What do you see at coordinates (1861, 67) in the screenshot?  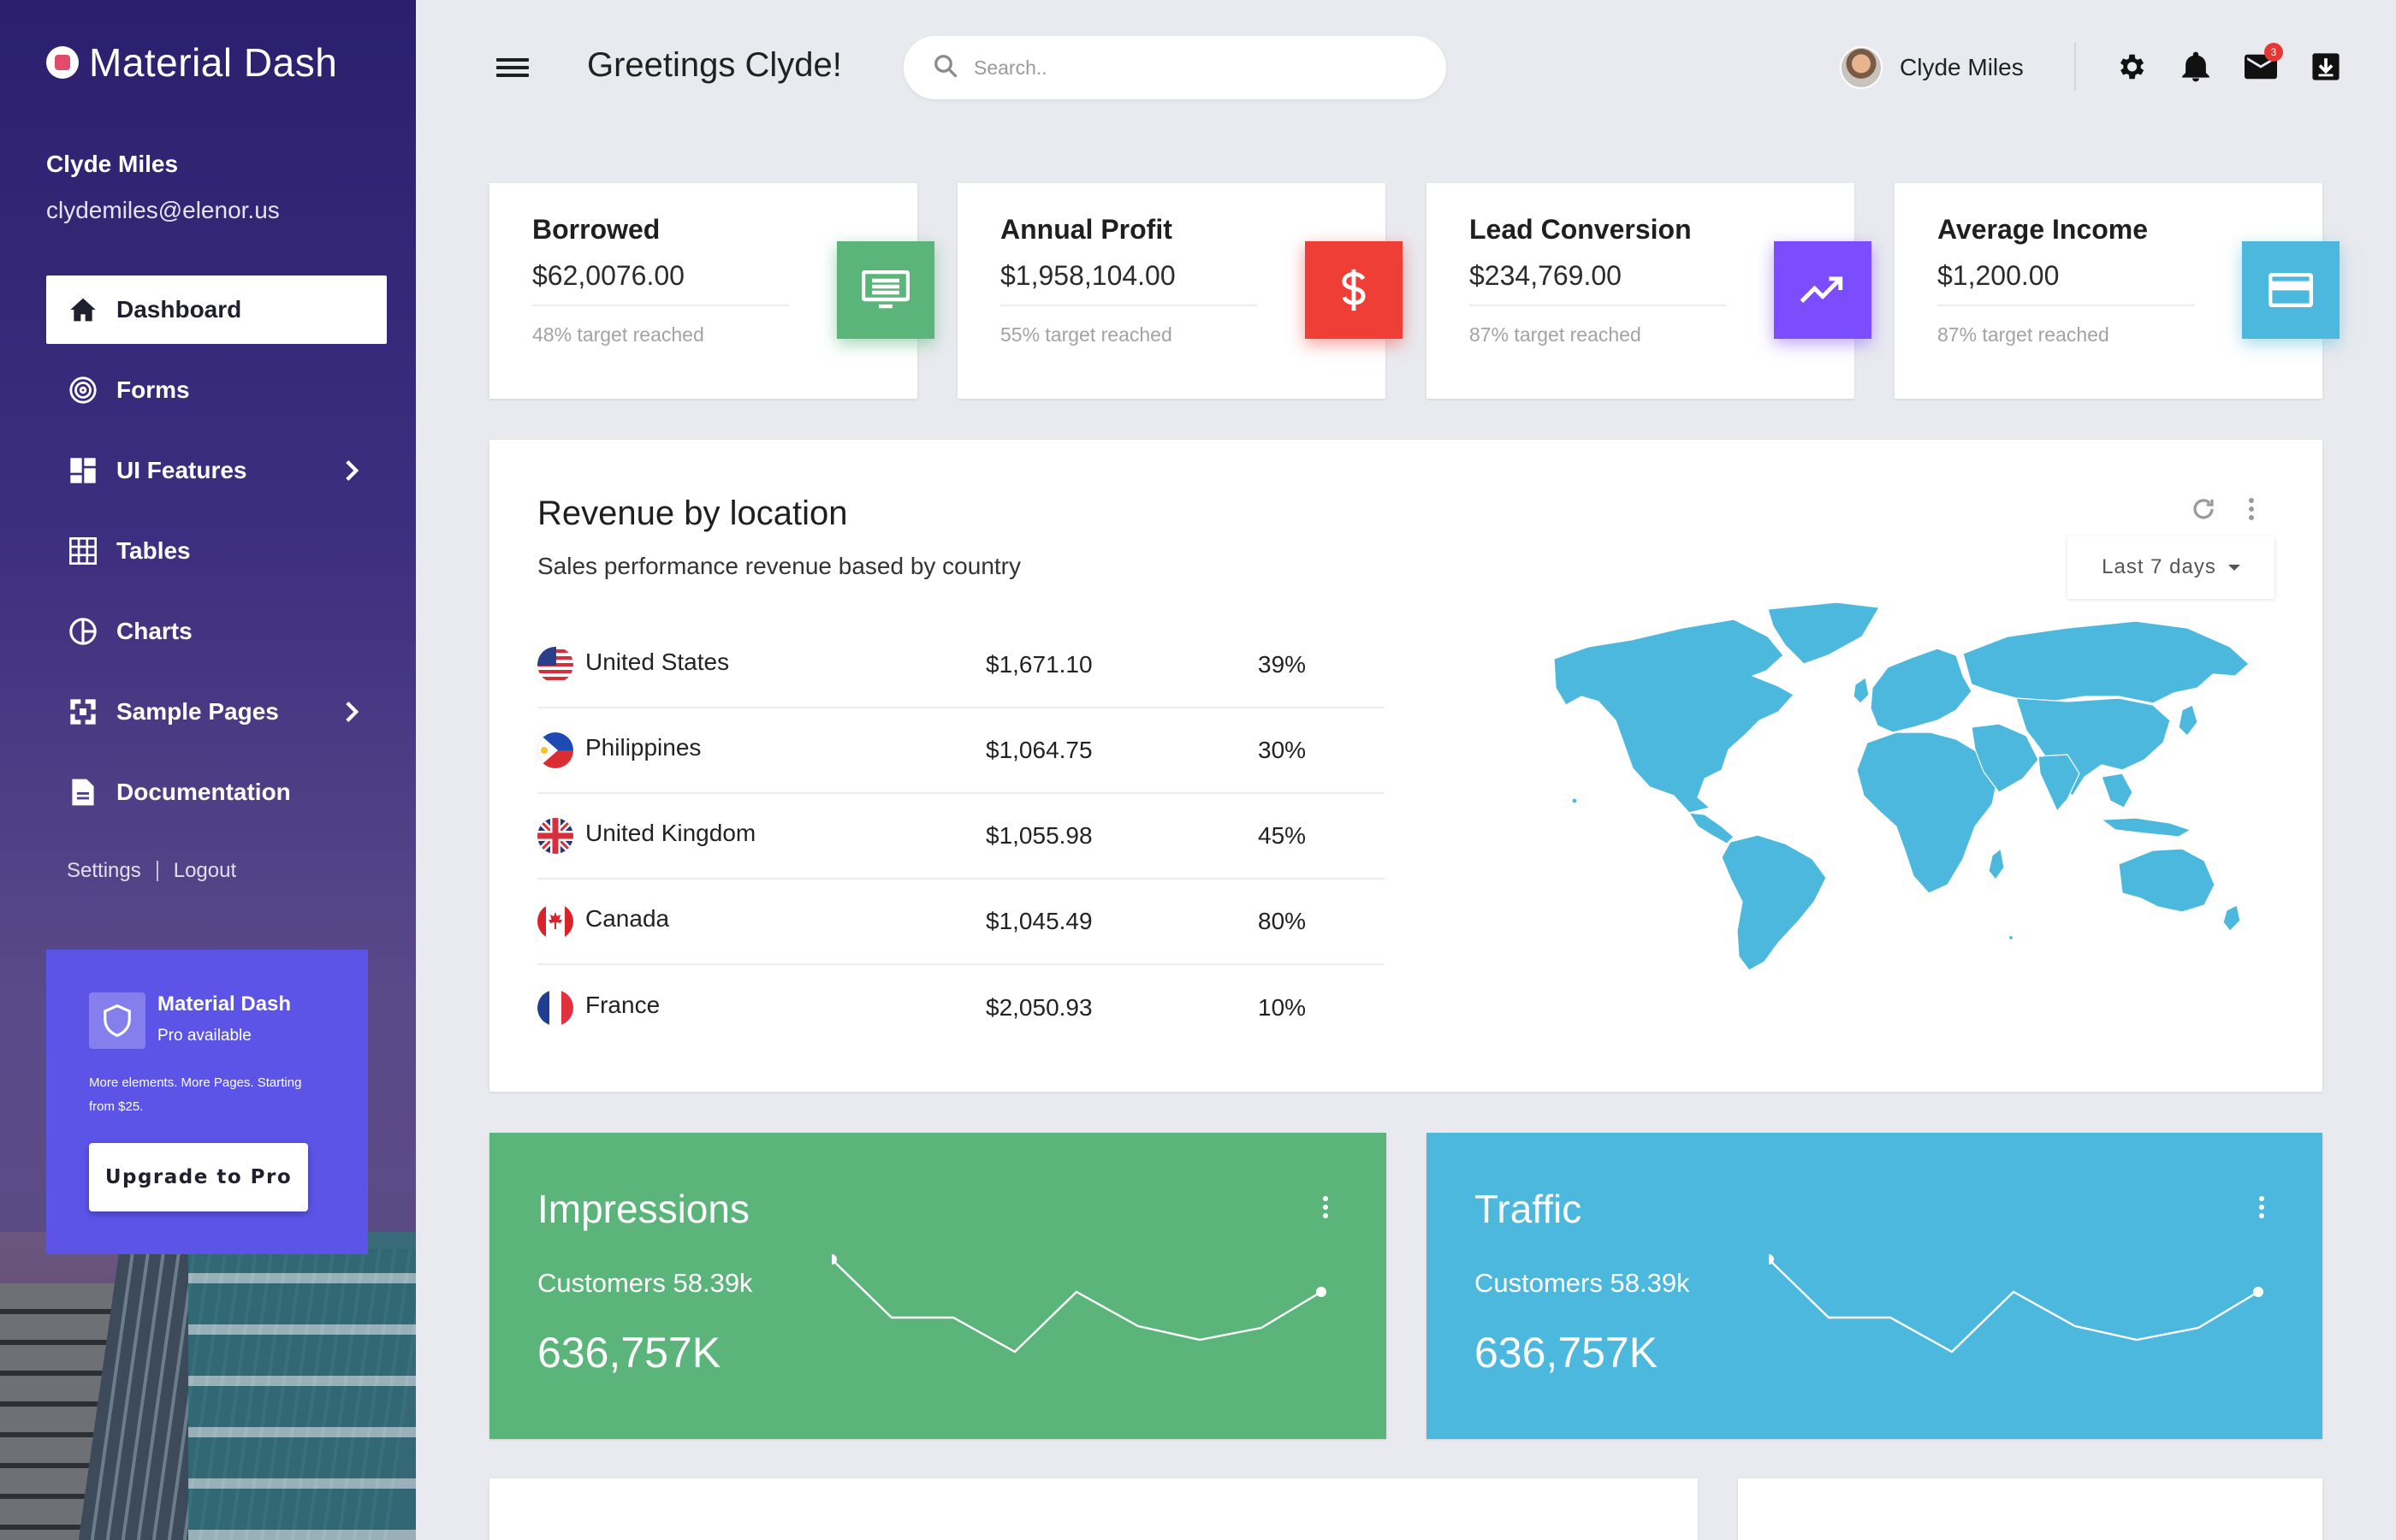 I see `avatar` at bounding box center [1861, 67].